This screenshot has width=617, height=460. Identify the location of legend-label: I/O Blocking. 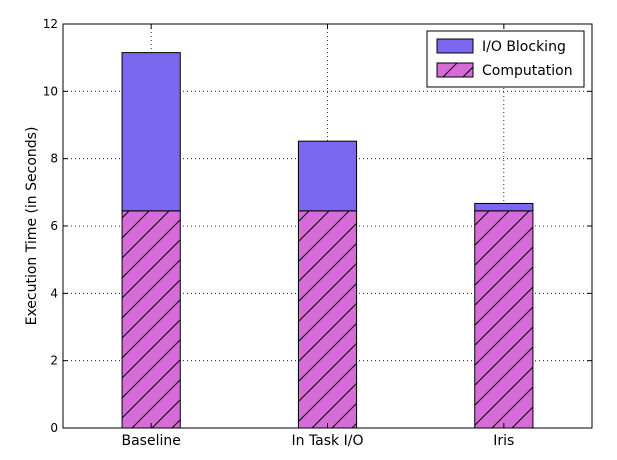
(524, 47).